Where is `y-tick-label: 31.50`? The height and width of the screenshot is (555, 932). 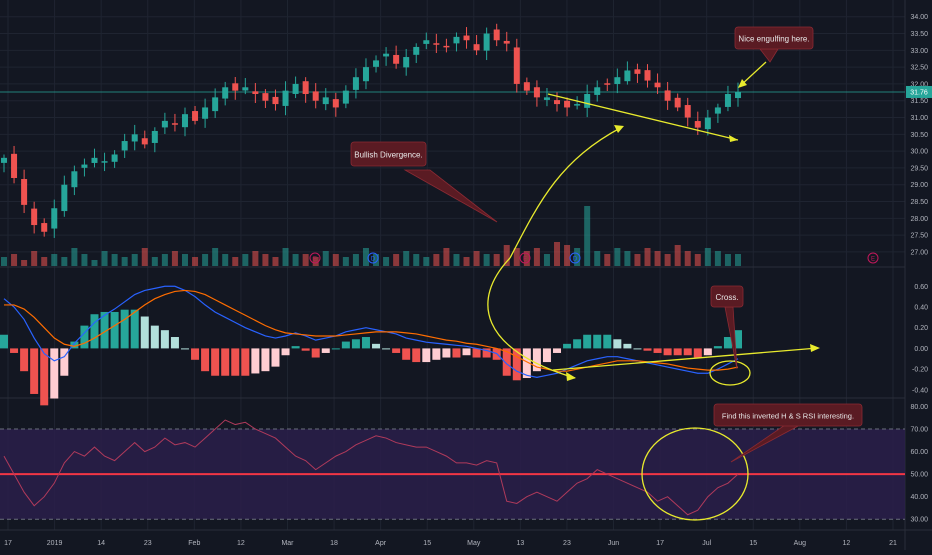 y-tick-label: 31.50 is located at coordinates (919, 101).